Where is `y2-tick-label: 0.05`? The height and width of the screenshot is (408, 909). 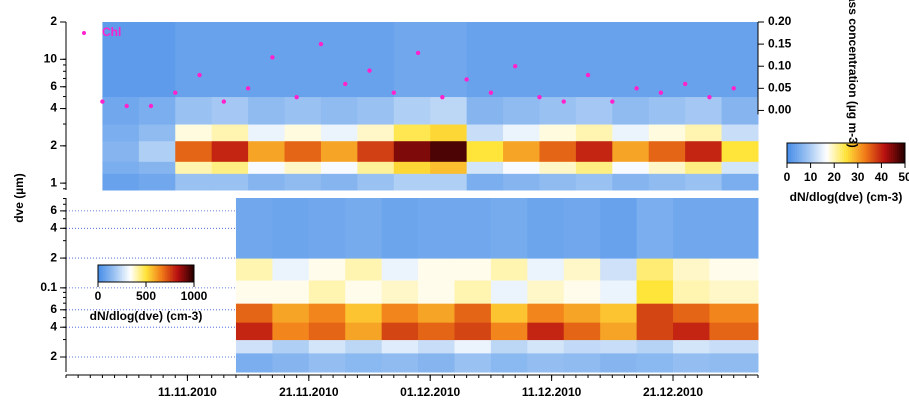 y2-tick-label: 0.05 is located at coordinates (780, 87).